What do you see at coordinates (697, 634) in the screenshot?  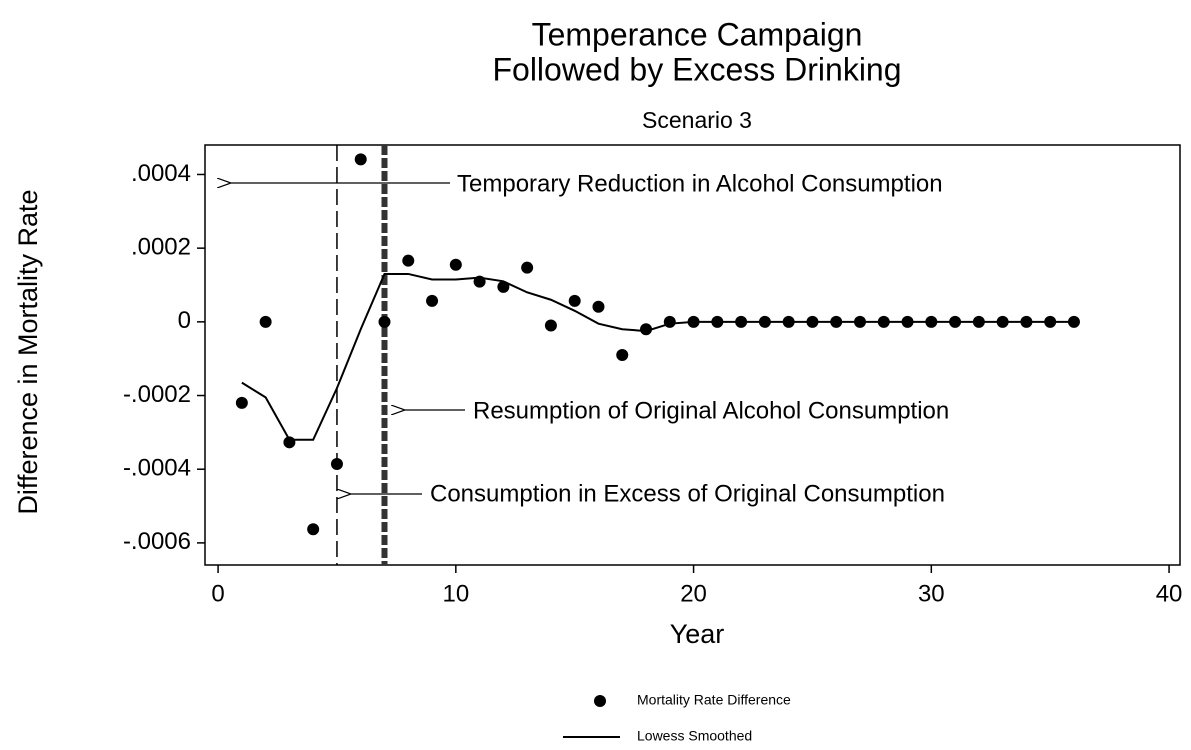 I see `x-axis-label: Year` at bounding box center [697, 634].